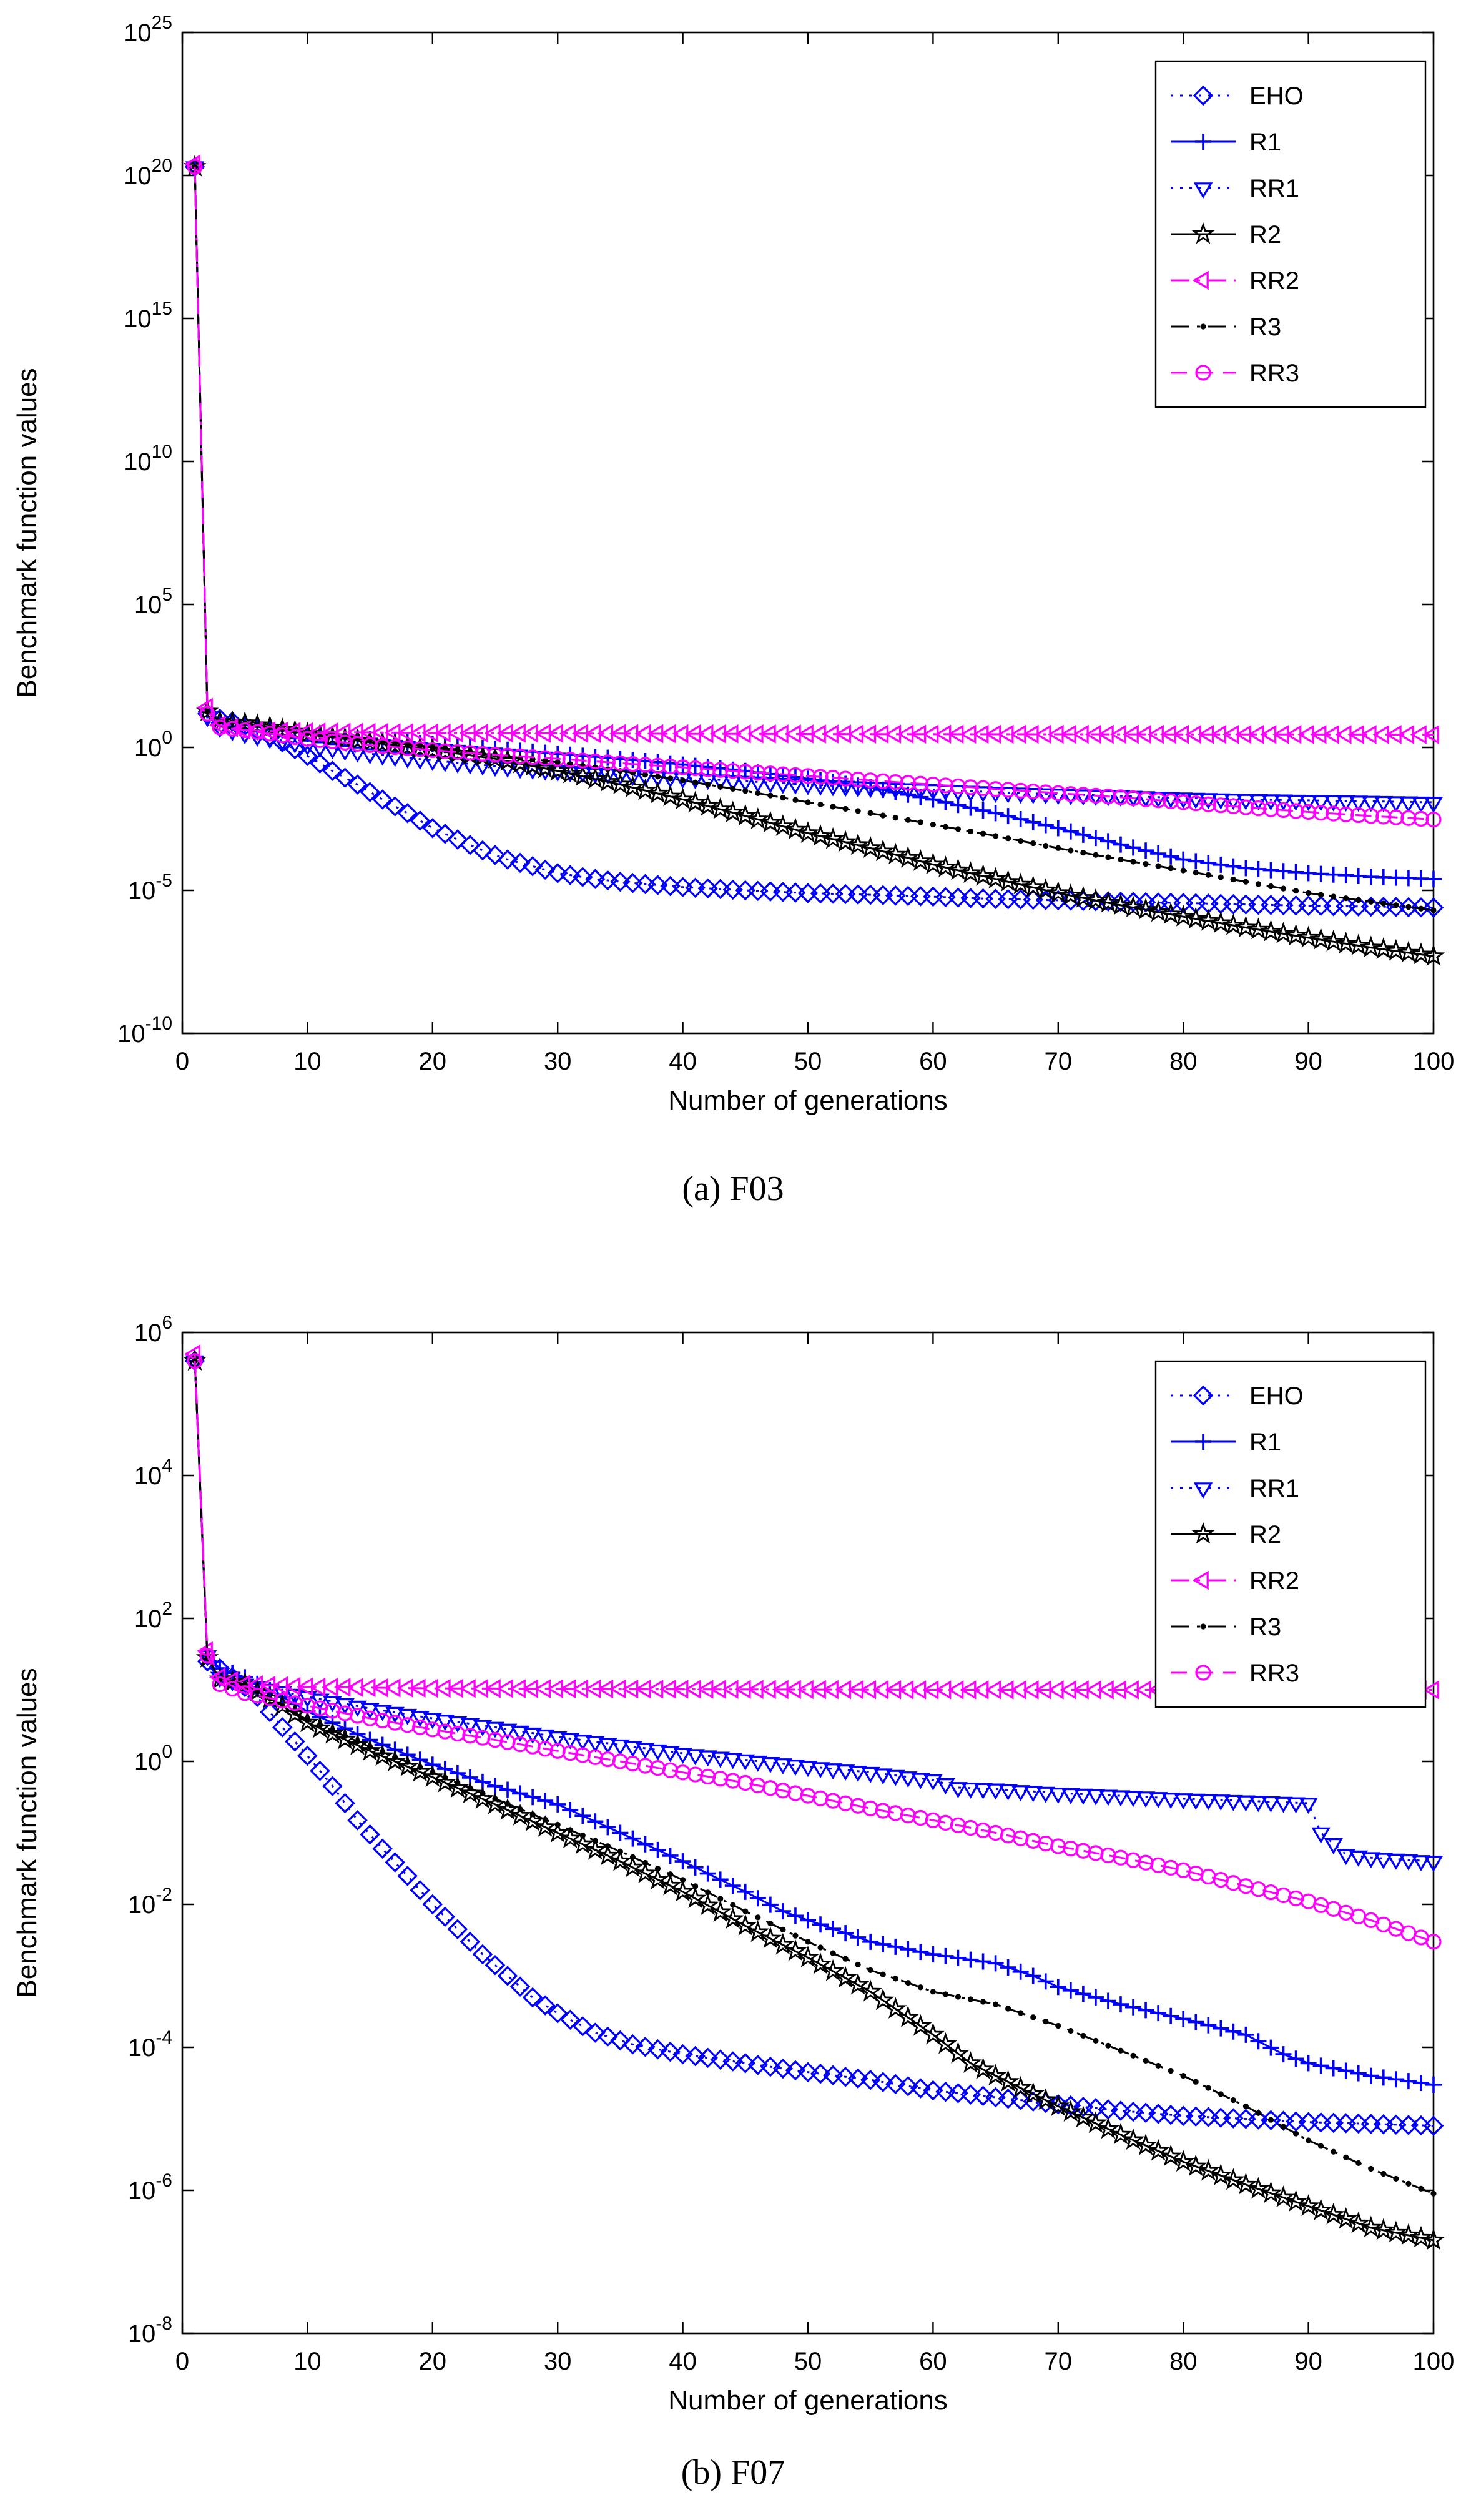 Image resolution: width=1466 pixels, height=2520 pixels. What do you see at coordinates (733, 2472) in the screenshot?
I see `caption-f07: (b) F07` at bounding box center [733, 2472].